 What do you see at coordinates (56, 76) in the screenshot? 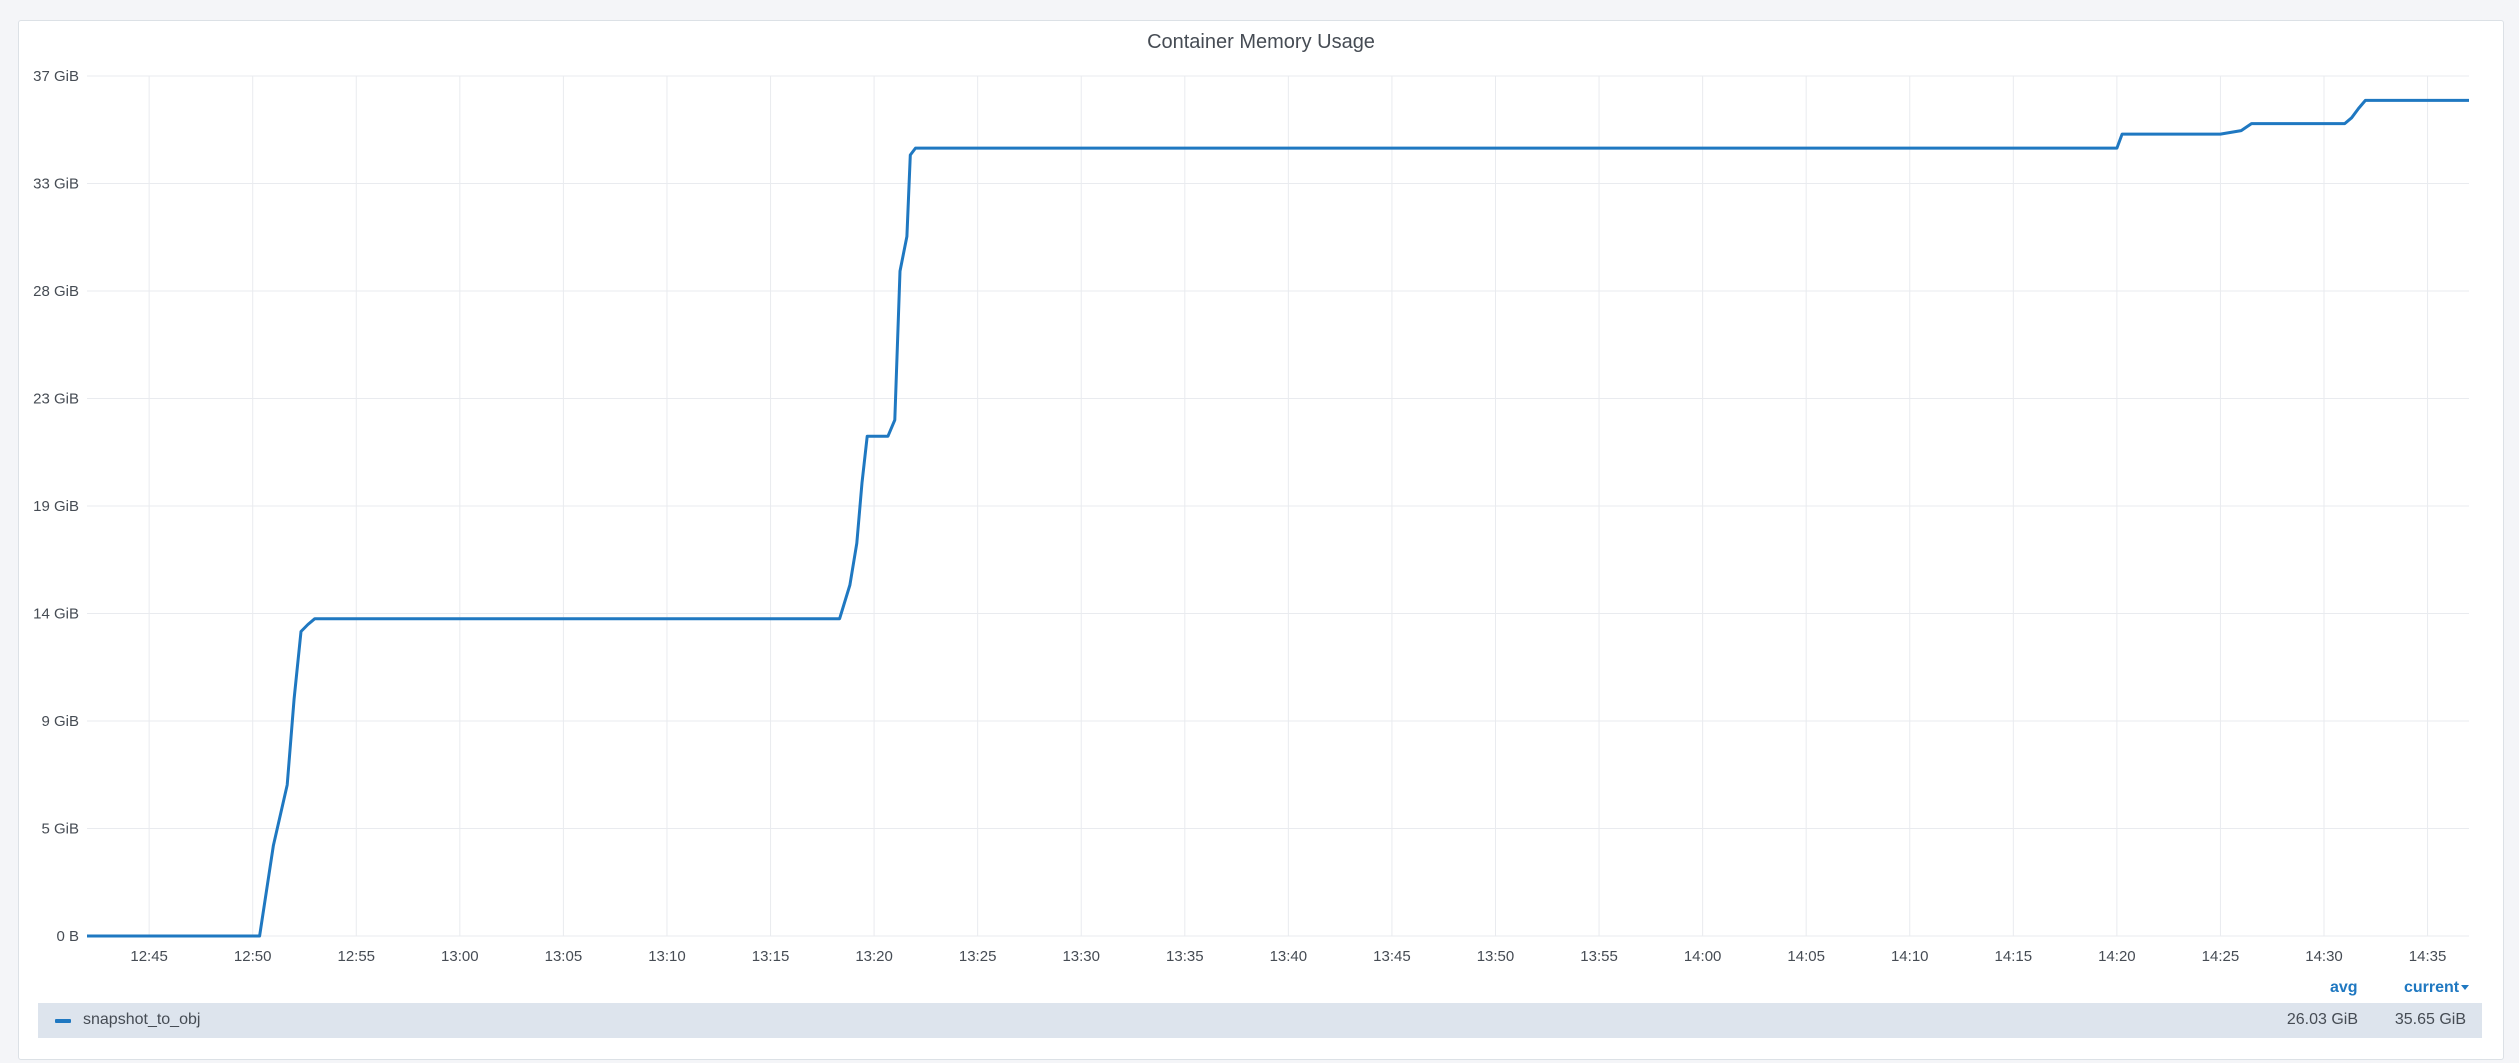
I see `y-tick-label: 37 GiB` at bounding box center [56, 76].